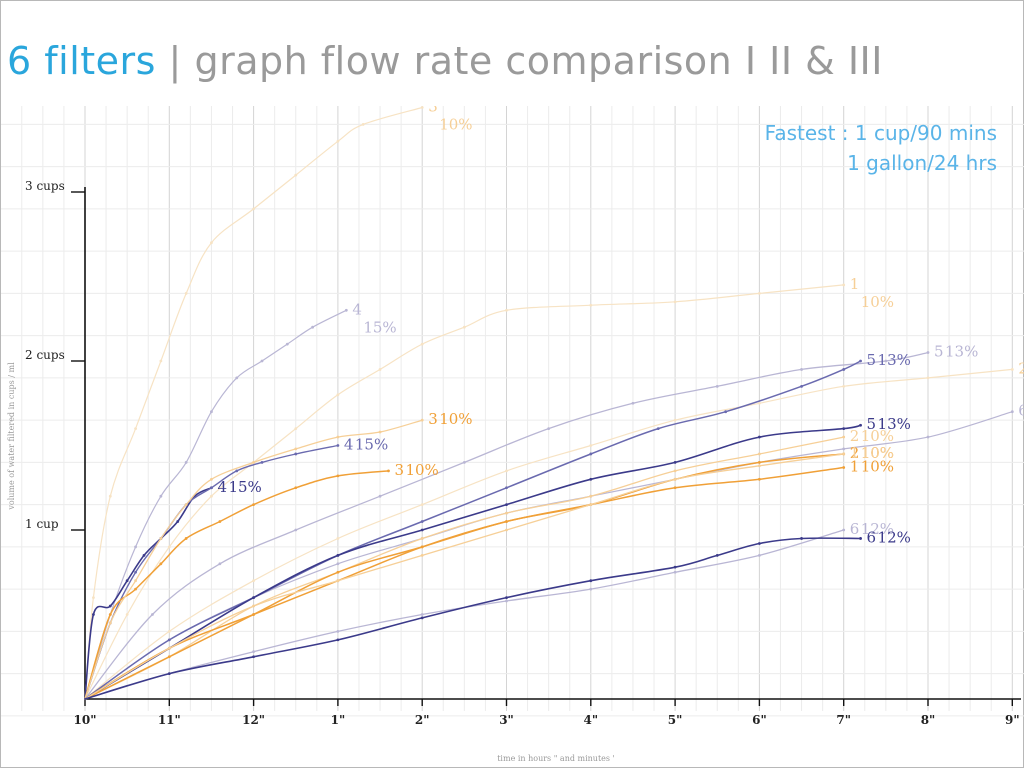 The width and height of the screenshot is (1024, 769). What do you see at coordinates (590, 720) in the screenshot?
I see `x-tick-label: 4"` at bounding box center [590, 720].